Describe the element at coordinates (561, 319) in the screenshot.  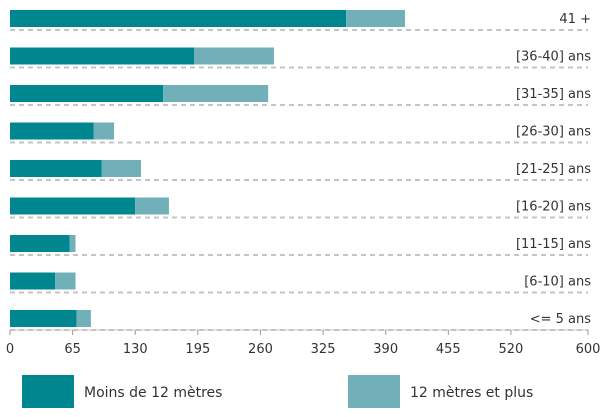
I see `category-label: <= 5 ans` at that location.